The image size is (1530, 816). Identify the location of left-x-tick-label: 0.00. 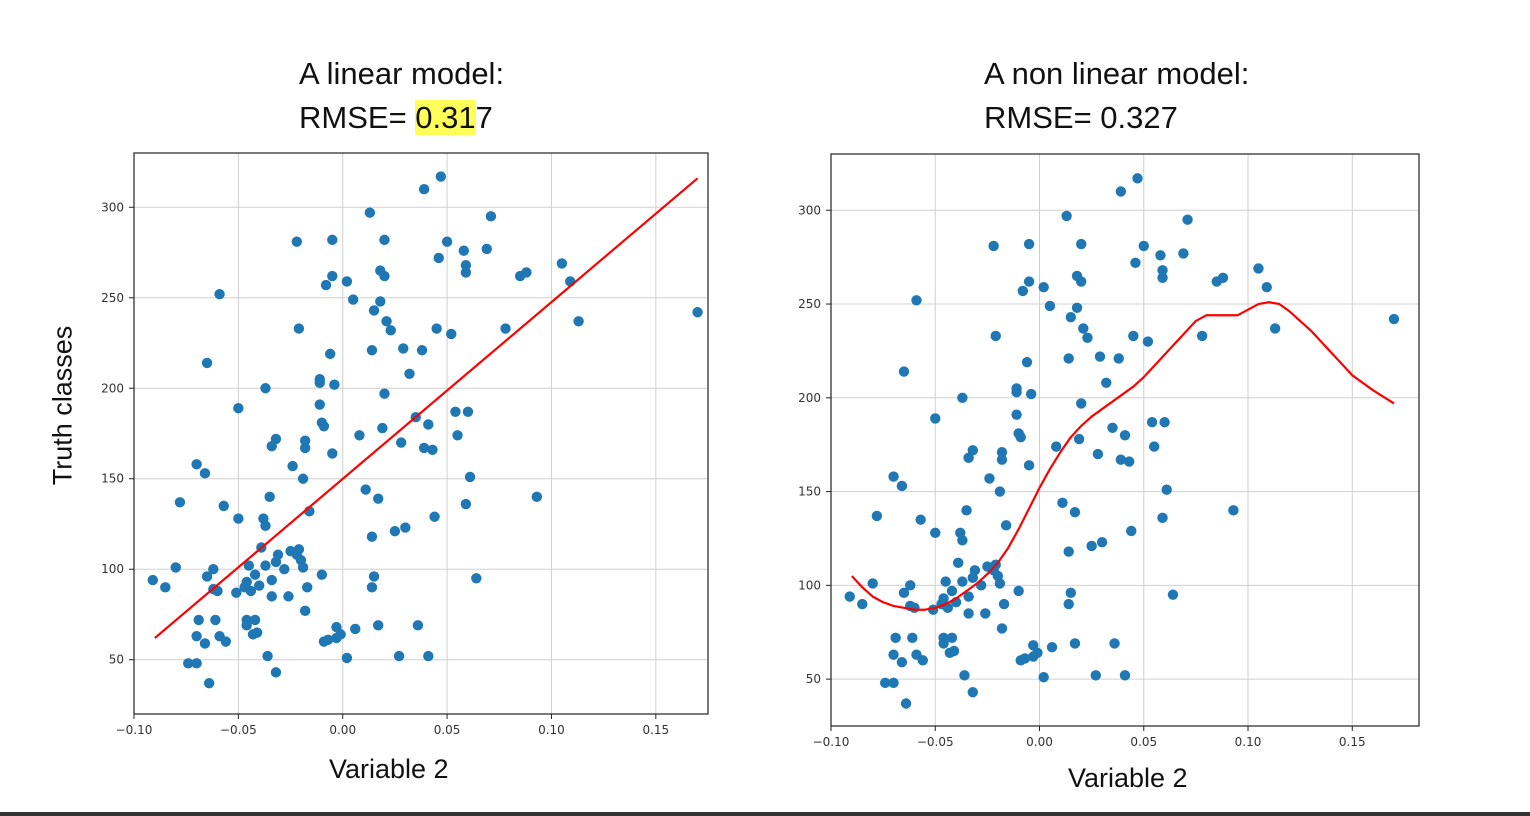
(342, 730).